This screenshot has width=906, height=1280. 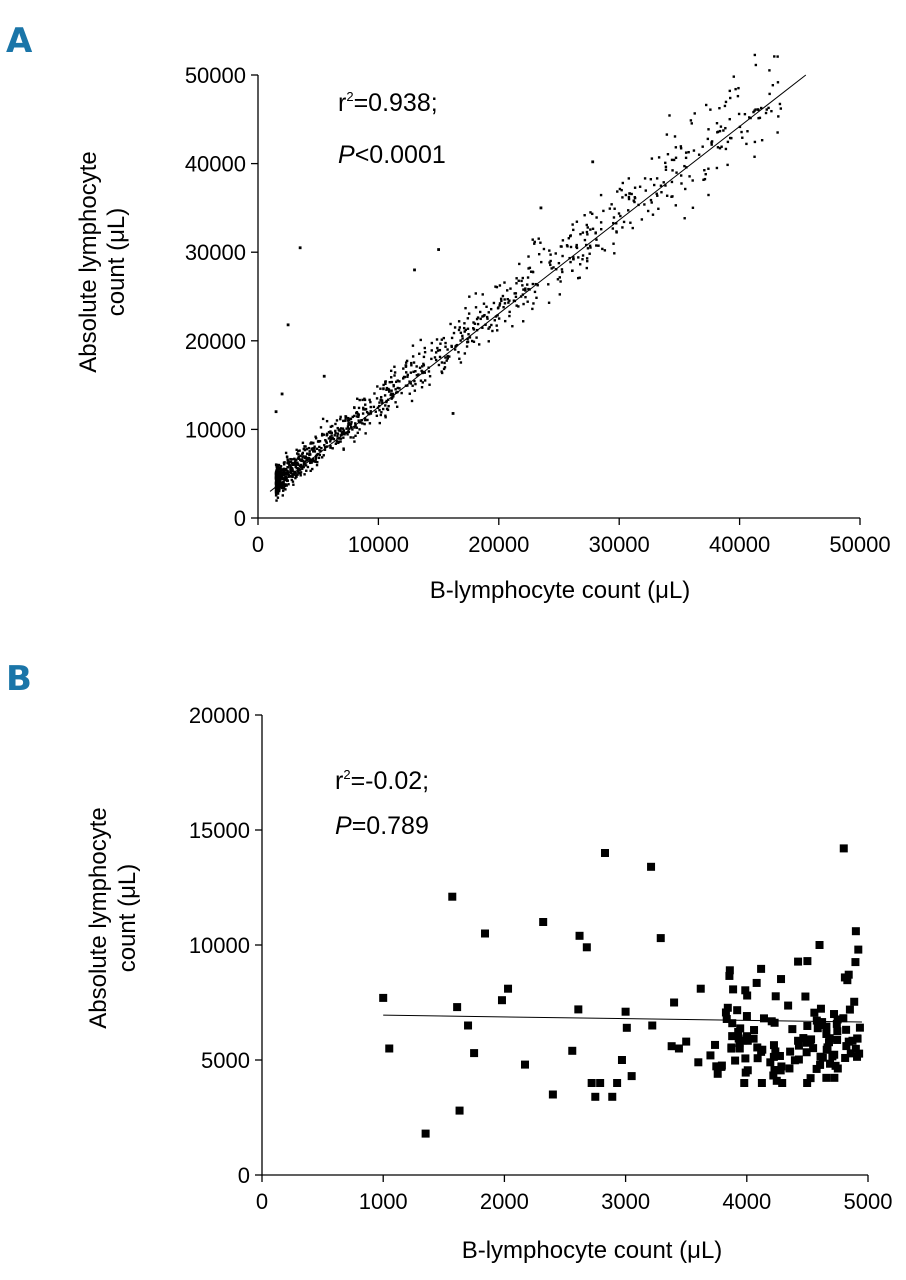 What do you see at coordinates (262, 1201) in the screenshot?
I see `x-tick-label-b: 0` at bounding box center [262, 1201].